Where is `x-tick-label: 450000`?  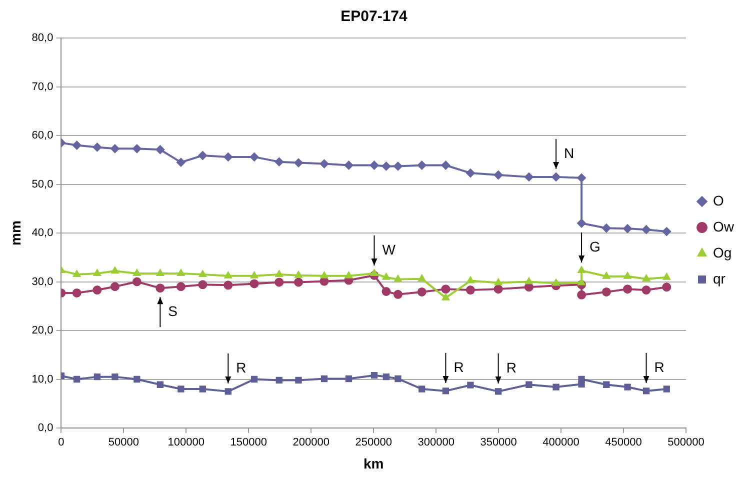
x-tick-label: 450000 is located at coordinates (623, 442).